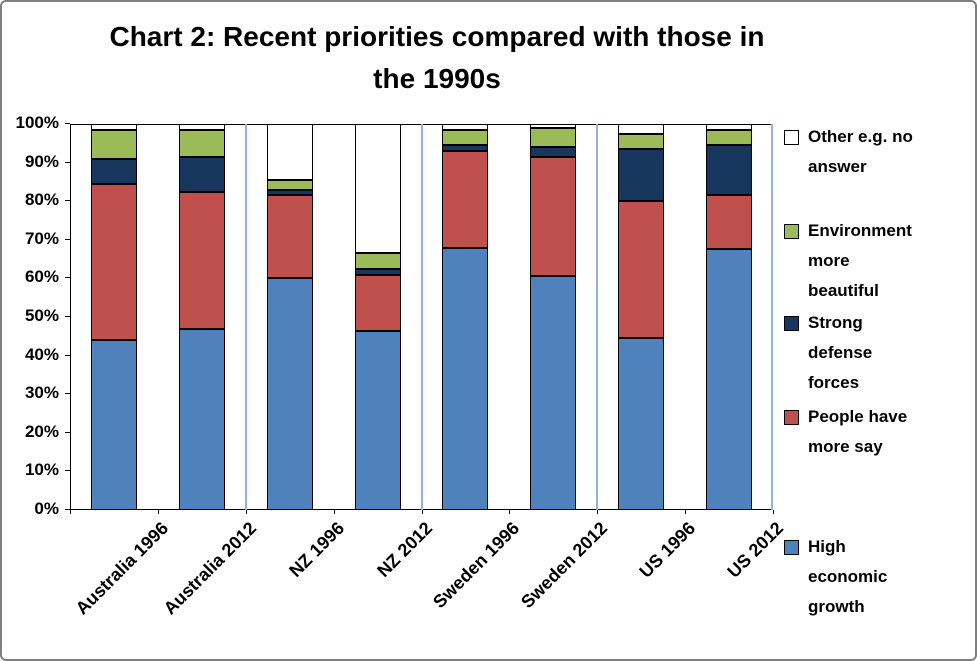 The image size is (977, 661). What do you see at coordinates (860, 260) in the screenshot?
I see `legend-label: Environment more beautiful` at bounding box center [860, 260].